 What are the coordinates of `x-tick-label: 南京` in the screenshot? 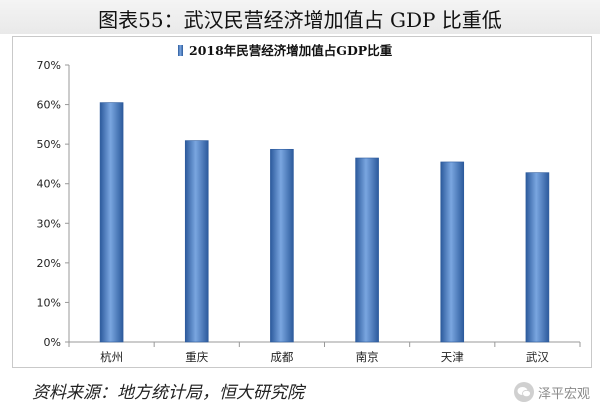 It's located at (367, 357).